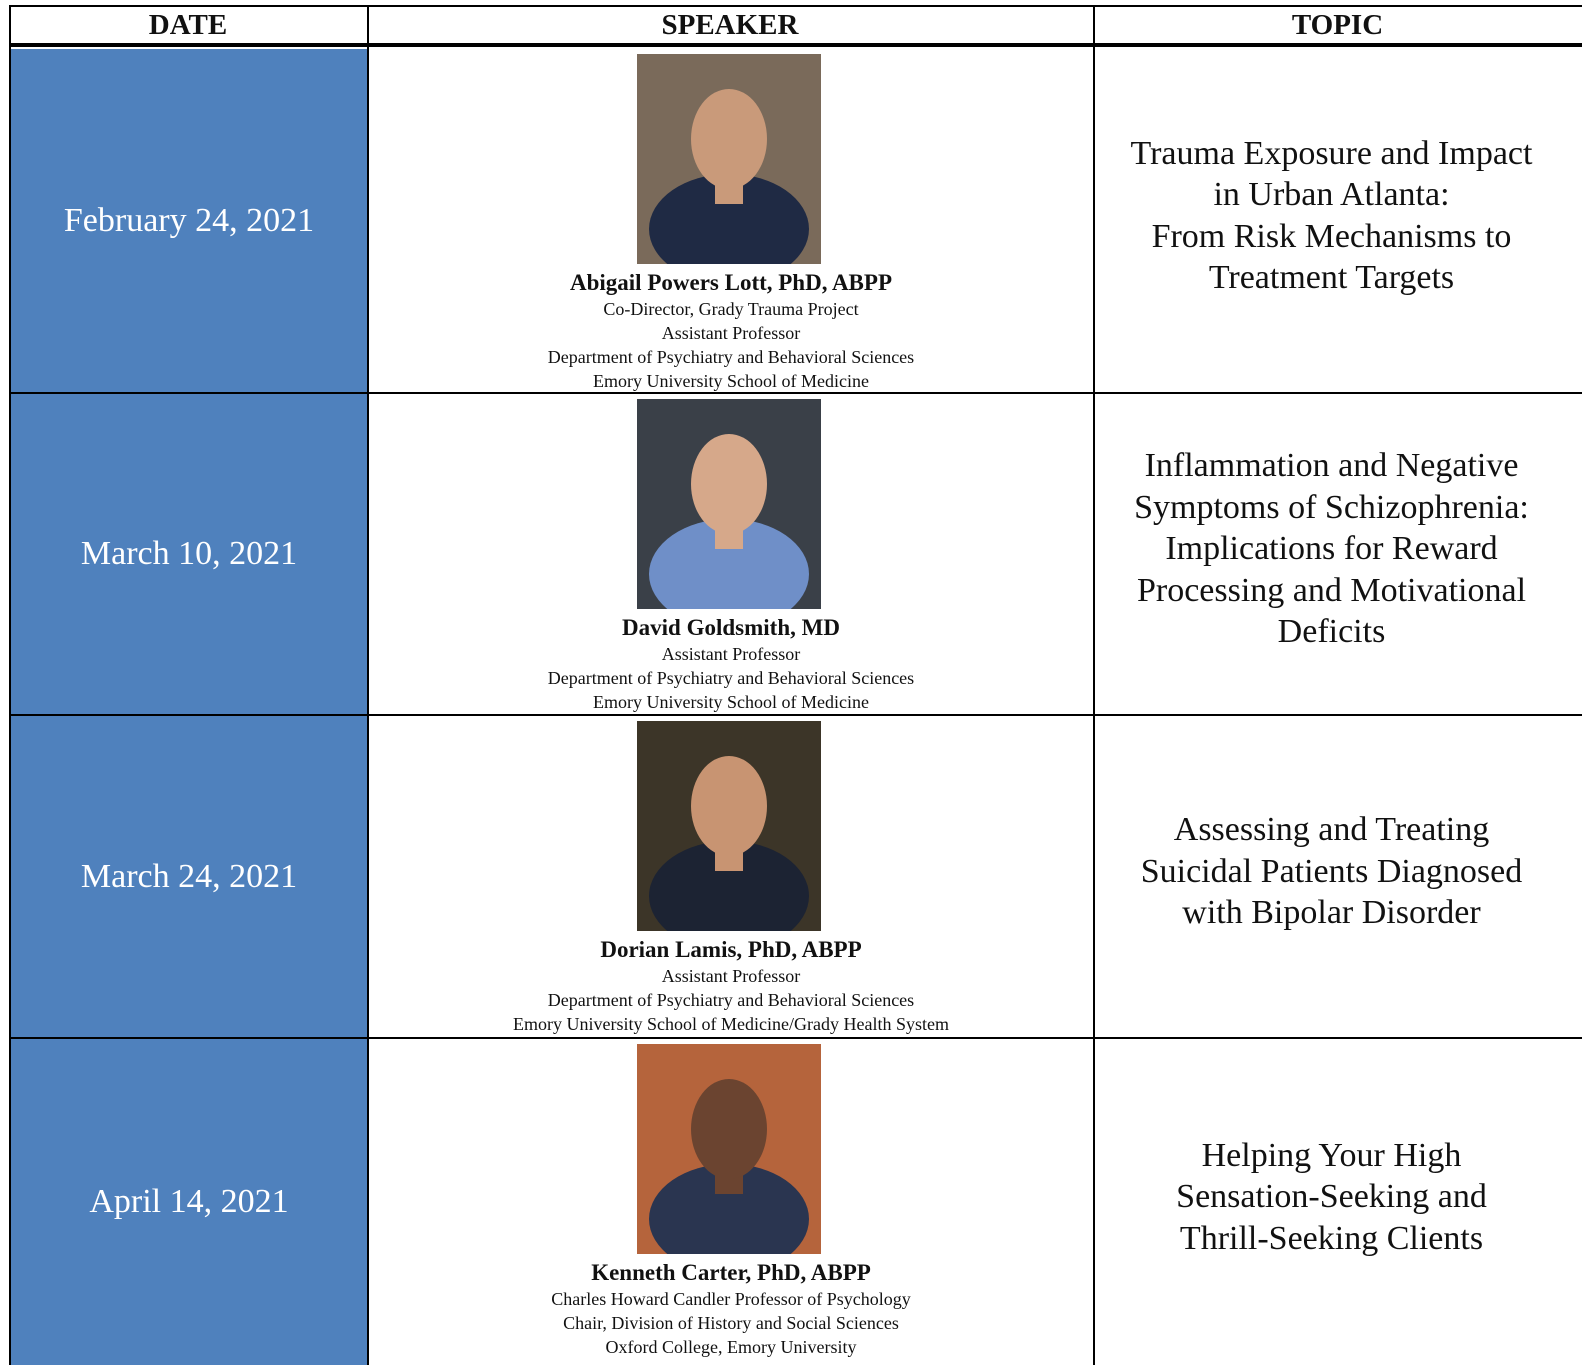 This screenshot has height=1365, width=1582. What do you see at coordinates (1337, 26) in the screenshot?
I see `column-header: TOPIC` at bounding box center [1337, 26].